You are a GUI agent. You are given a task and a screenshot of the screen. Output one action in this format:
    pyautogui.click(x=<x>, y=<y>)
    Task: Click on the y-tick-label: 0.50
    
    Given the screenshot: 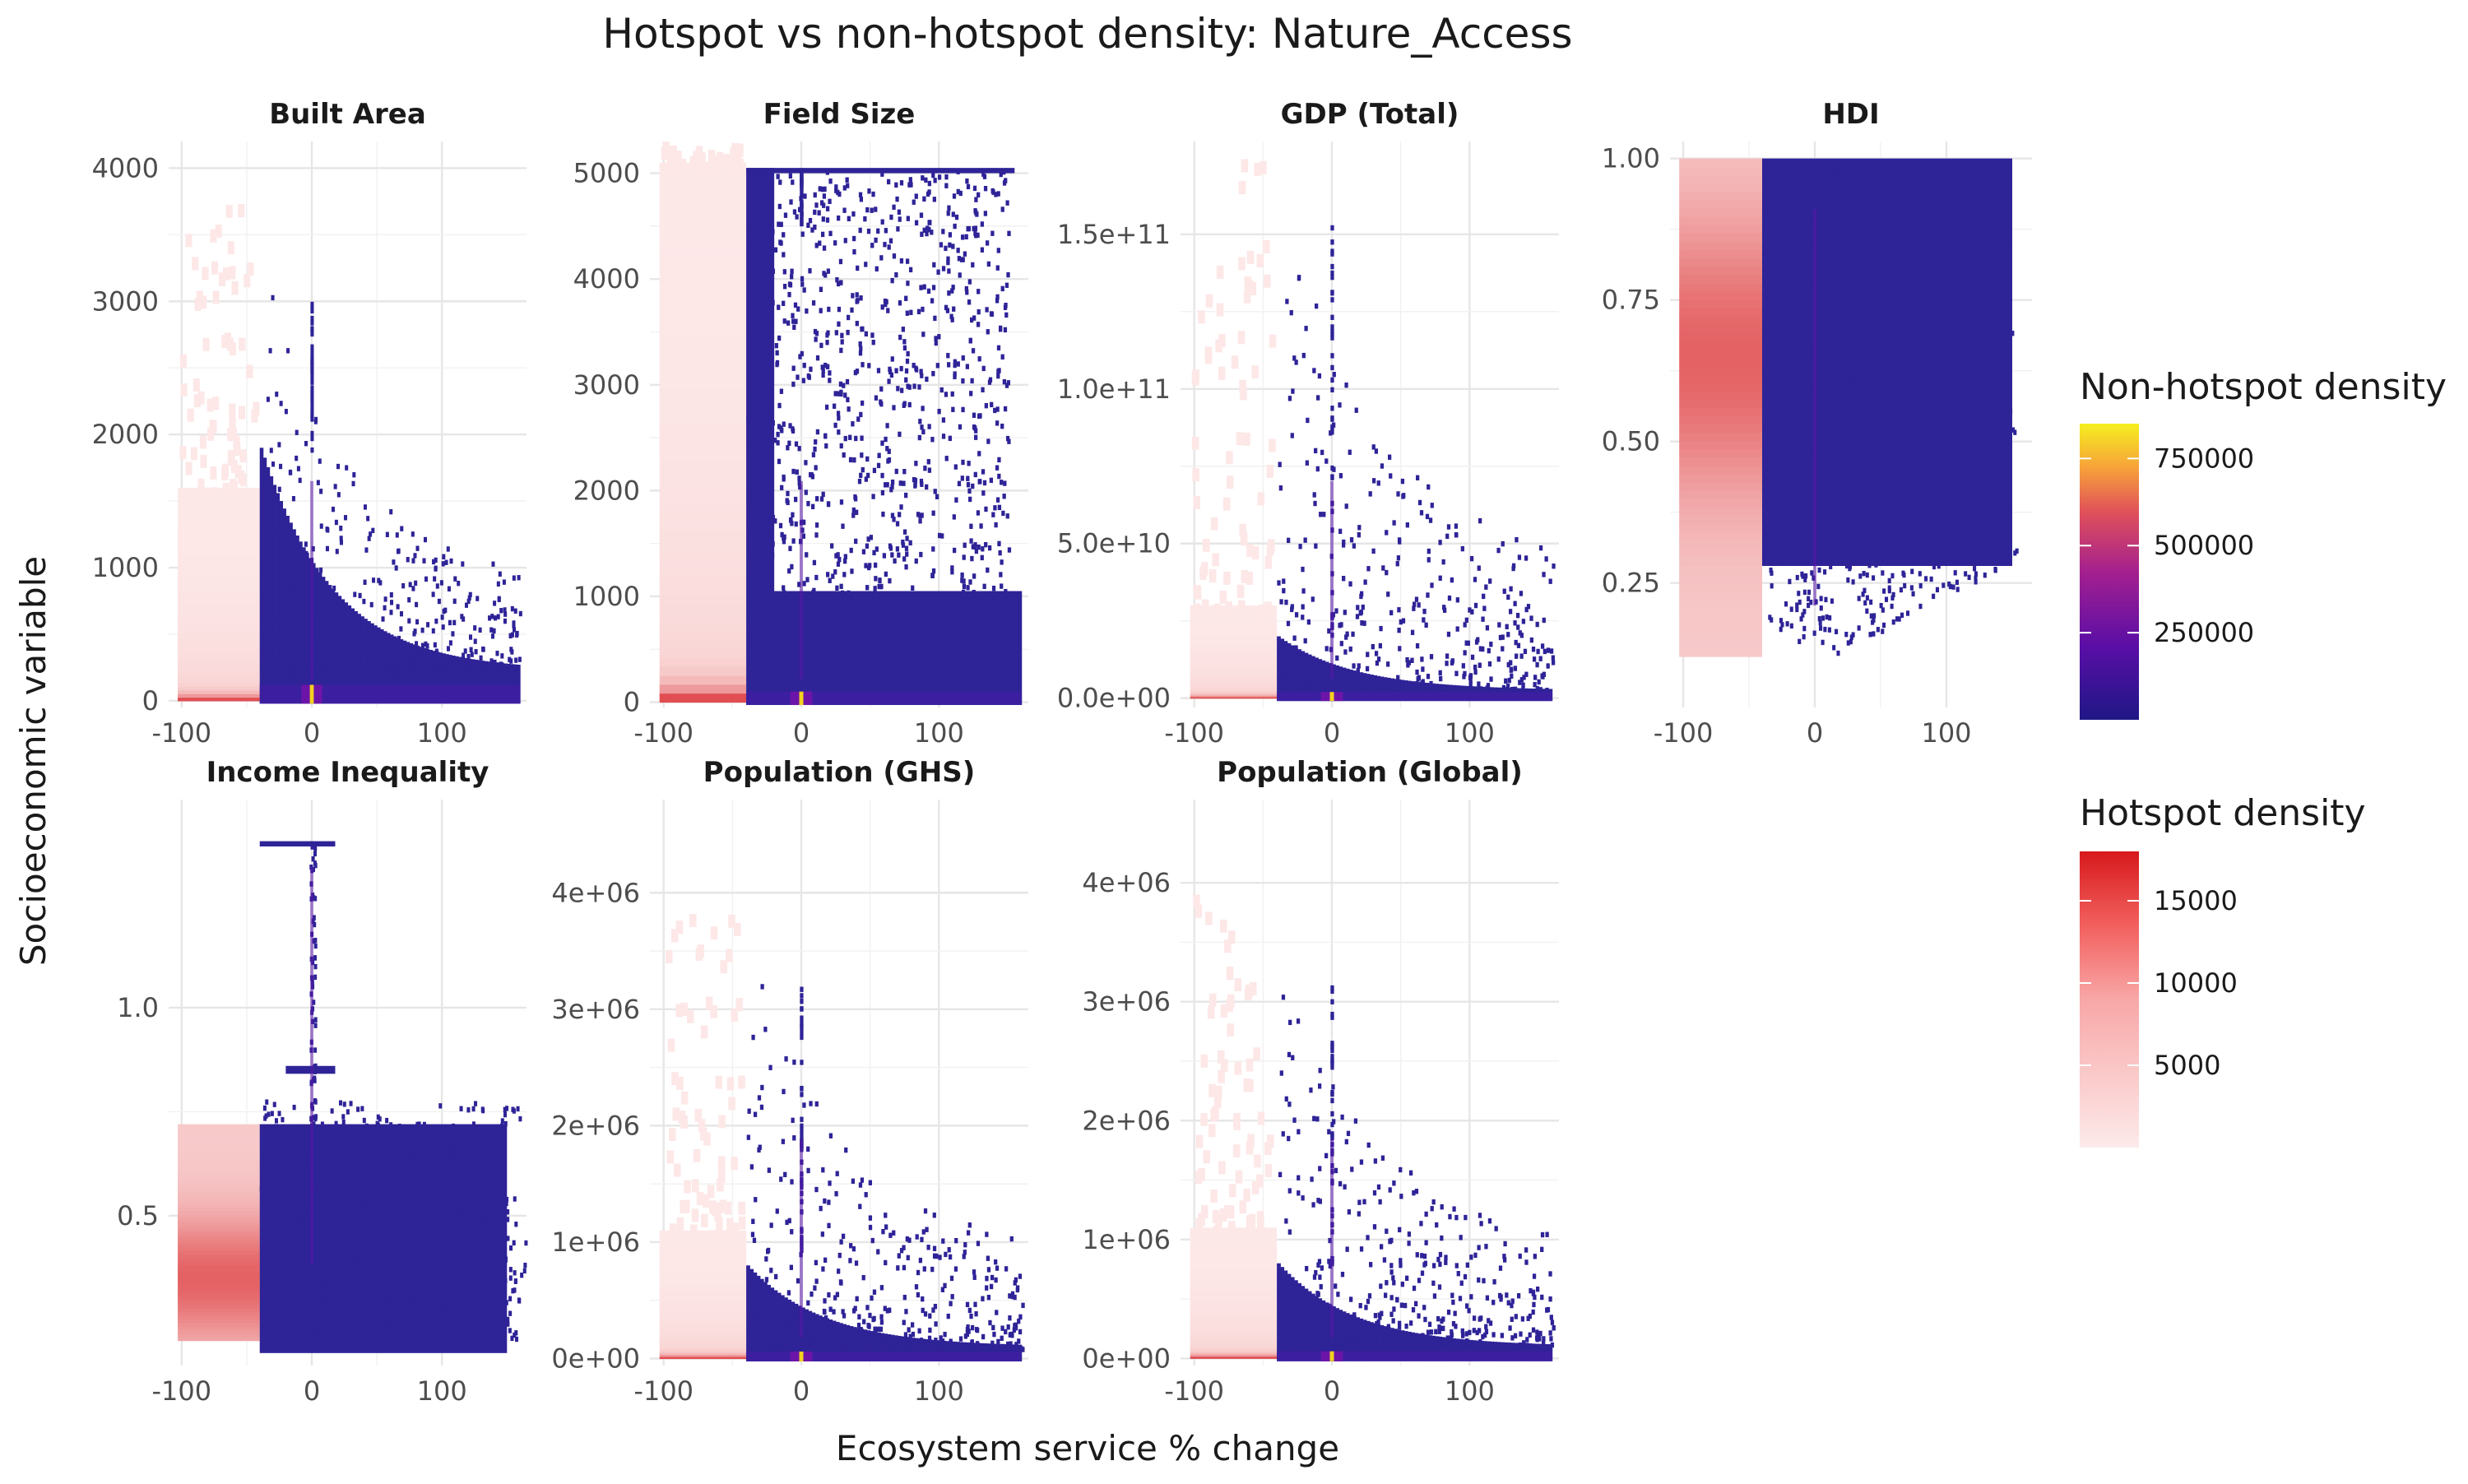 What is the action you would take?
    pyautogui.click(x=1631, y=441)
    